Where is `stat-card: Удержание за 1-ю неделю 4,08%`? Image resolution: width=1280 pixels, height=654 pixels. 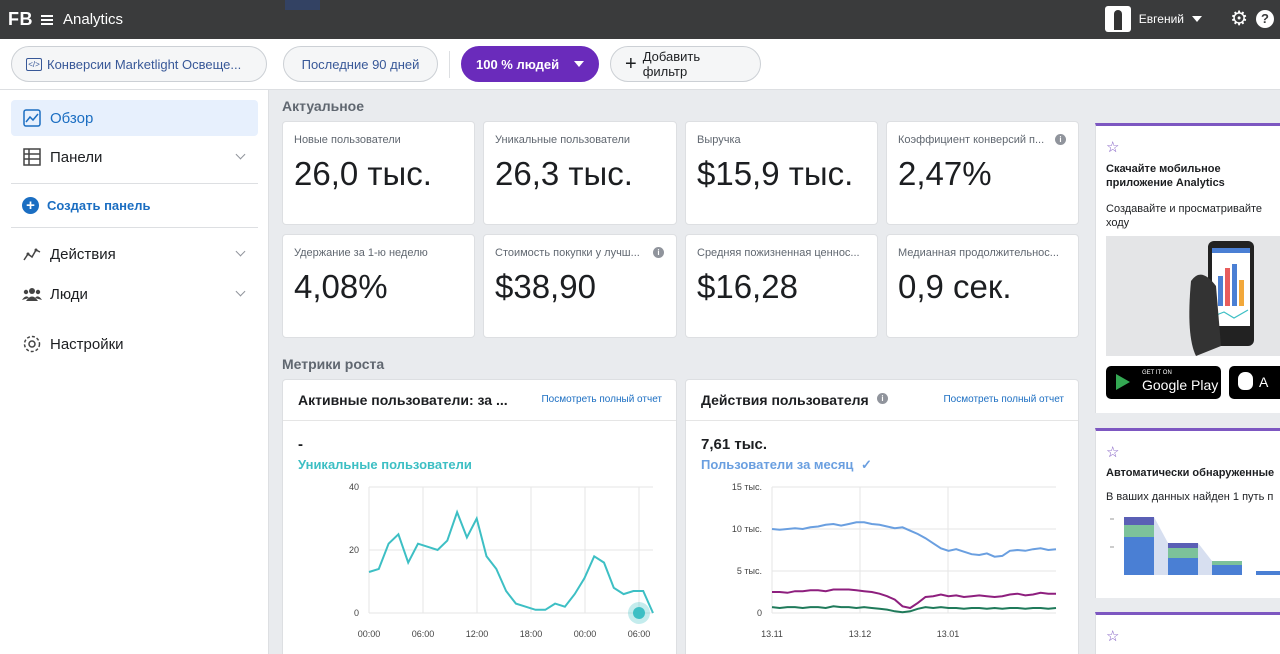 stat-card: Удержание за 1-ю неделю 4,08% is located at coordinates (378, 286).